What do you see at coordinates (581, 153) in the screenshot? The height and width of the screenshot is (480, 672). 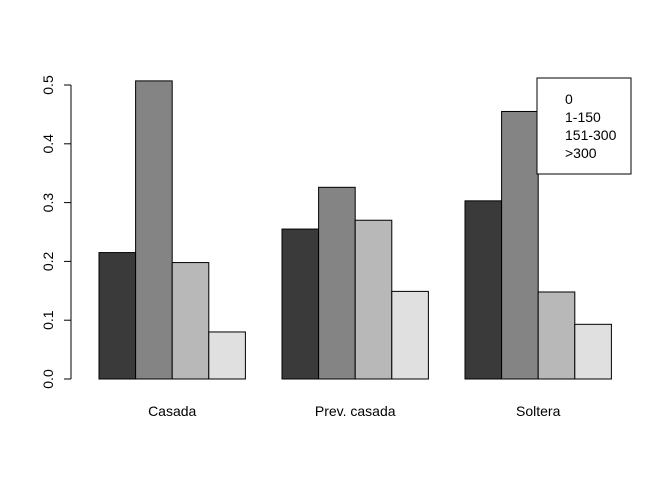 I see `legend-entry: >300` at bounding box center [581, 153].